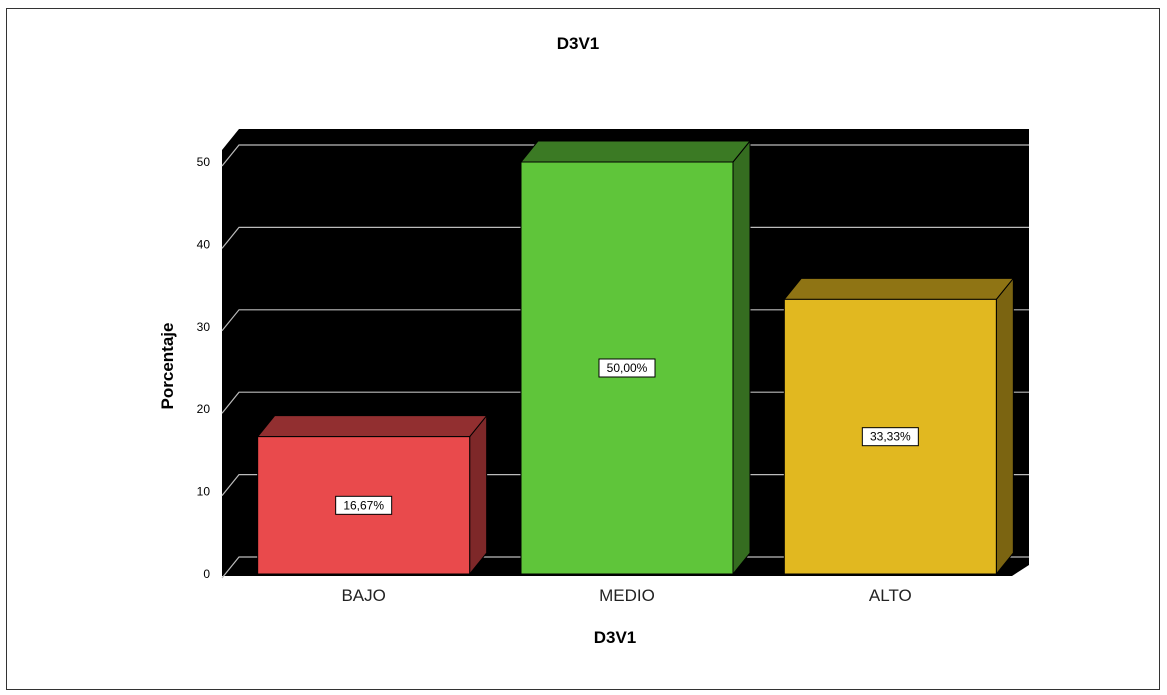  I want to click on x-tick-label: ALTO, so click(890, 595).